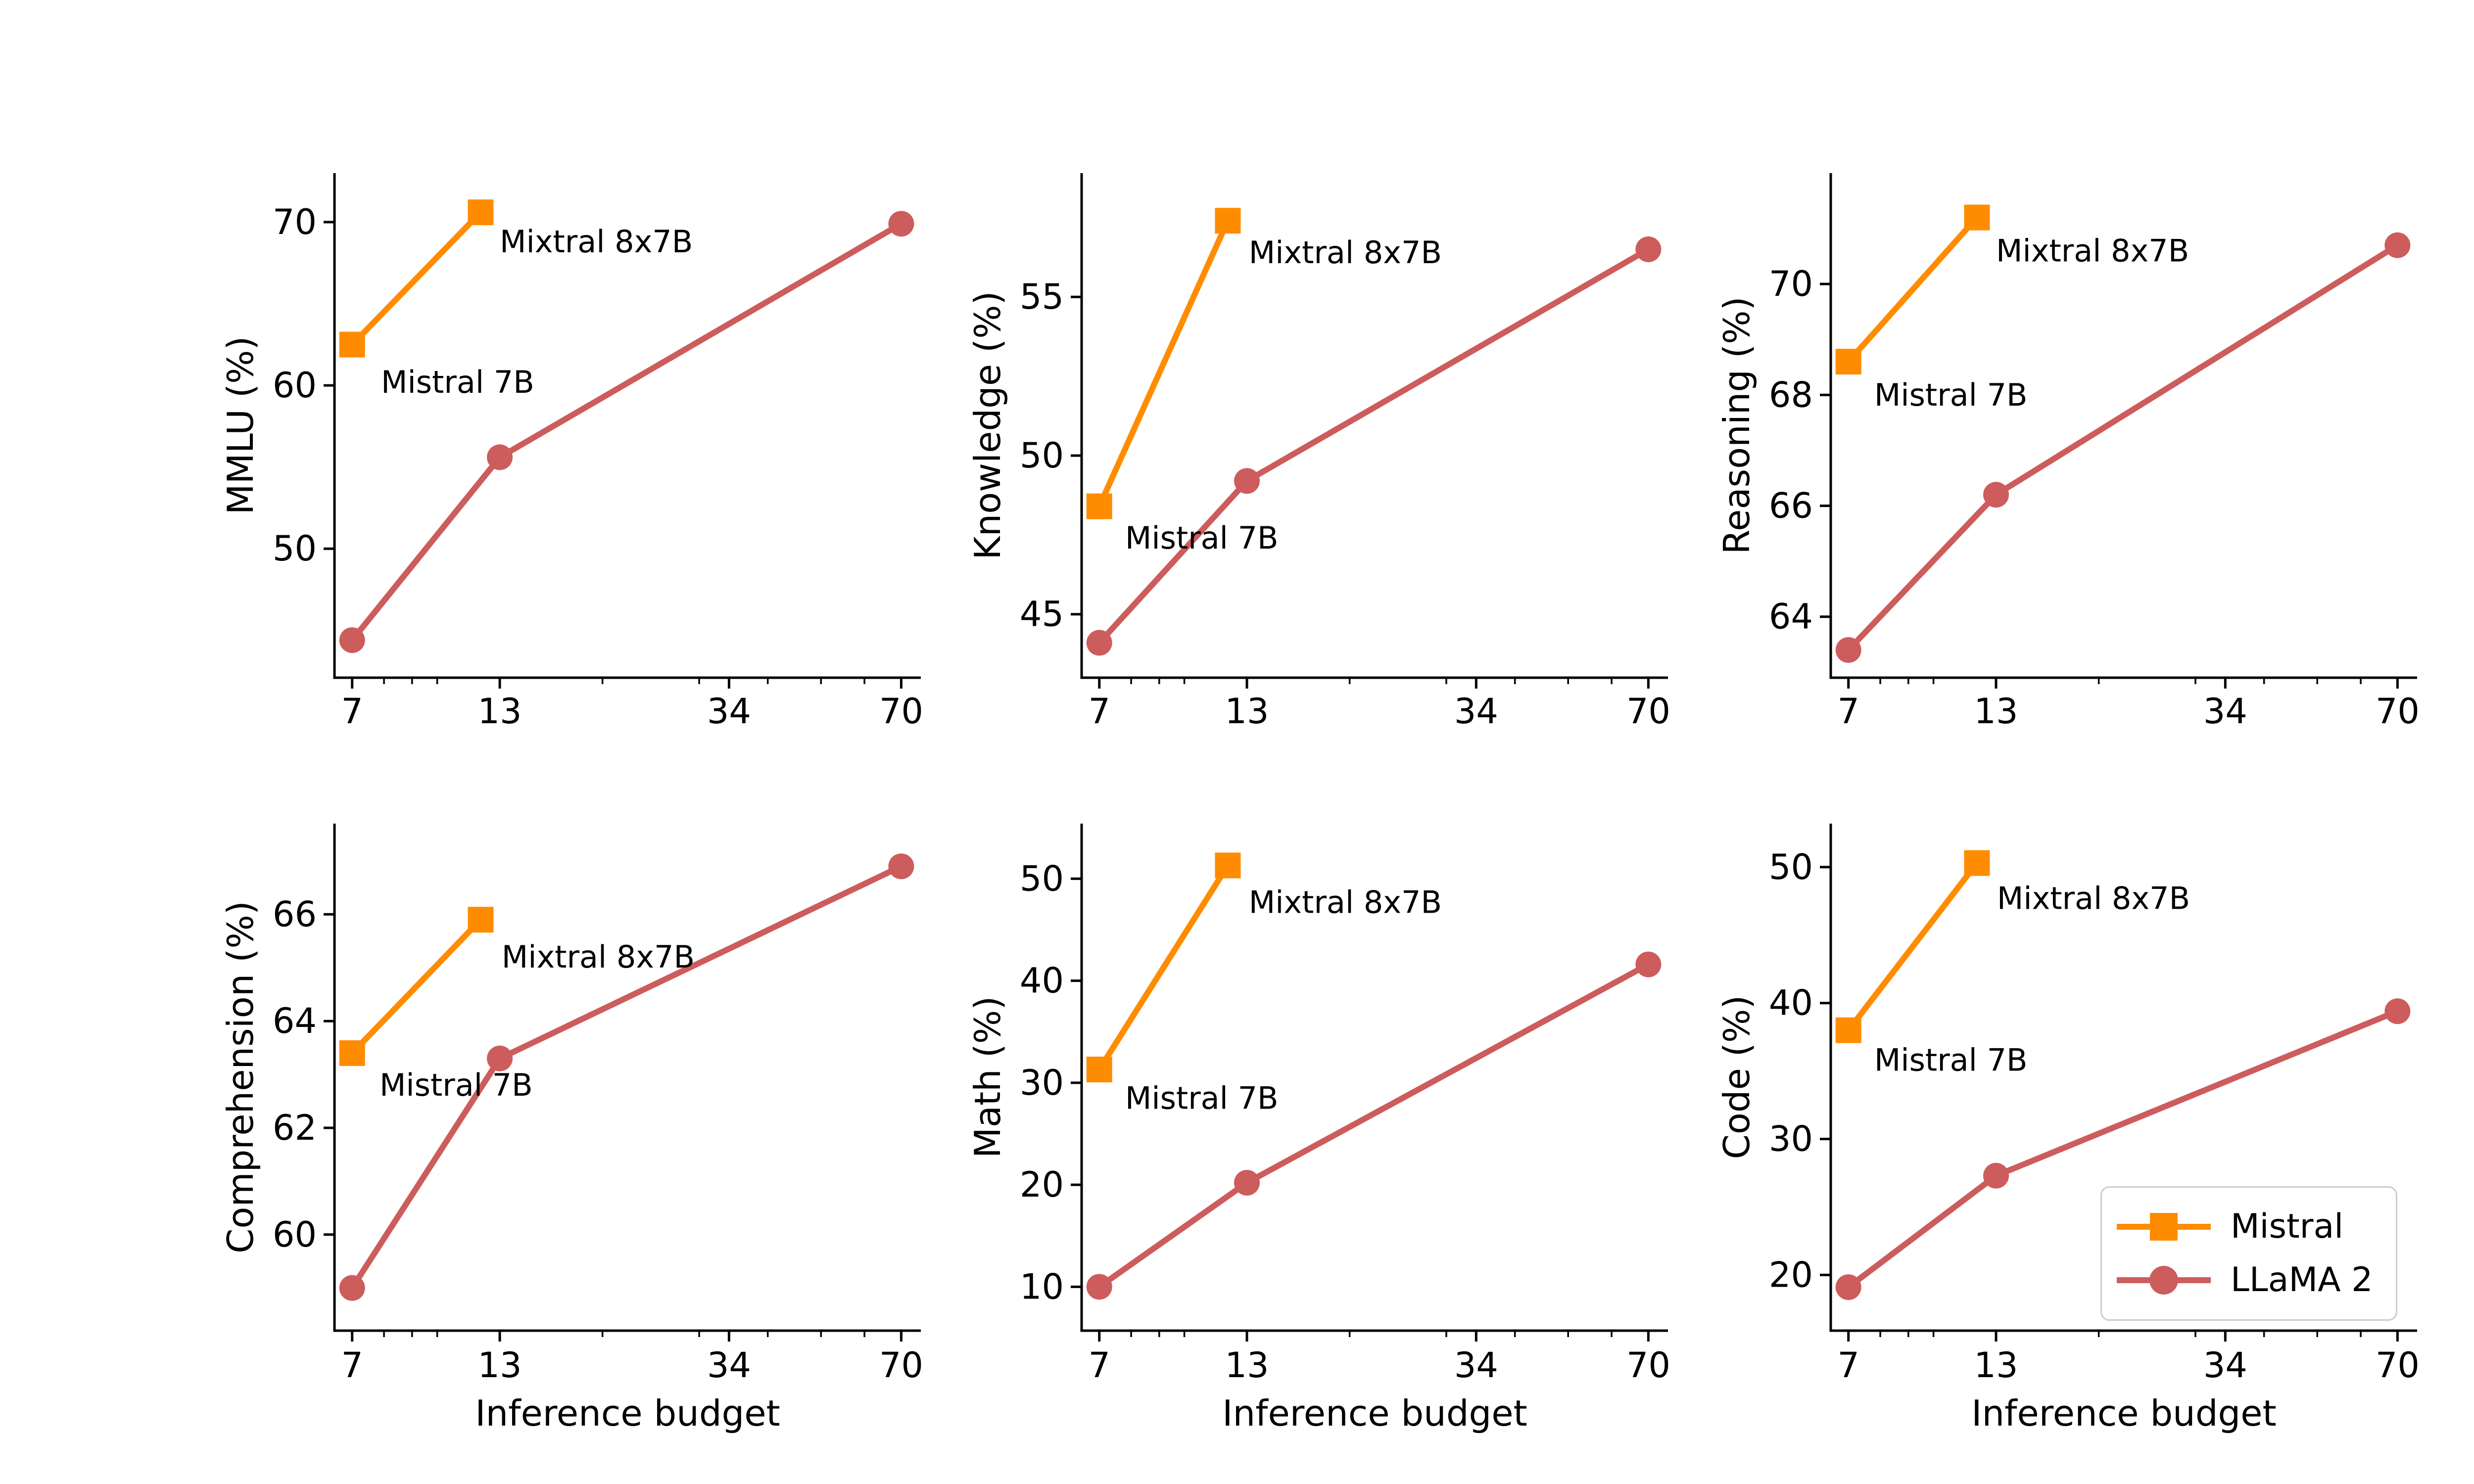  Describe the element at coordinates (2302, 1279) in the screenshot. I see `legend-label-llama2: LLaMA 2` at that location.